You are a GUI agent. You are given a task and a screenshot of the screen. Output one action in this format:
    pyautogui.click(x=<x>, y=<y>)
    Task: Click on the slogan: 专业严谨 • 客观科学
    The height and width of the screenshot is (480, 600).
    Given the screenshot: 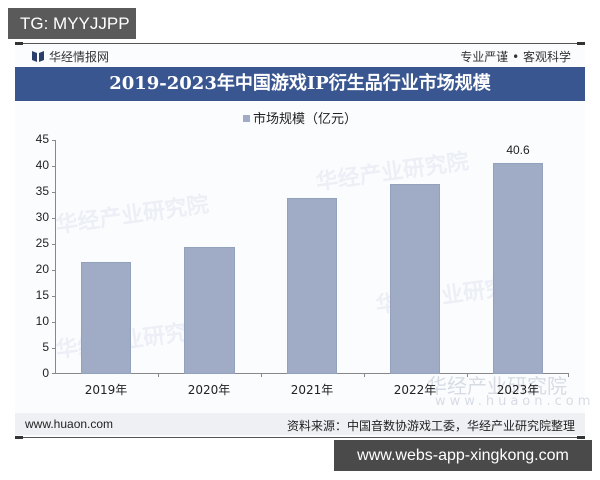 What is the action you would take?
    pyautogui.click(x=515, y=57)
    